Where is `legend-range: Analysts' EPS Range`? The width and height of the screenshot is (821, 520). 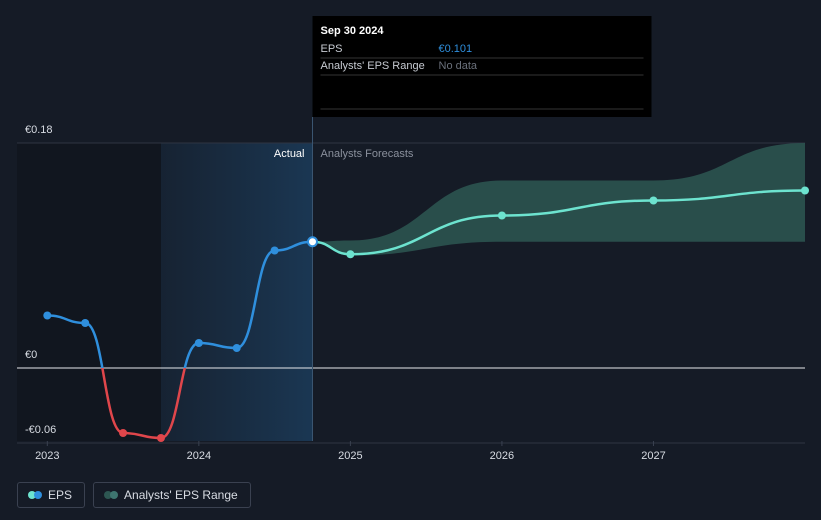
legend-range: Analysts' EPS Range is located at coordinates (172, 495).